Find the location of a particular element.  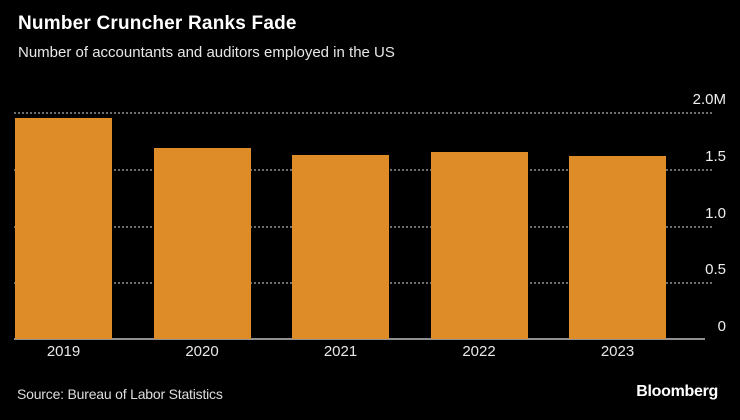

bar-2021 is located at coordinates (340, 247).